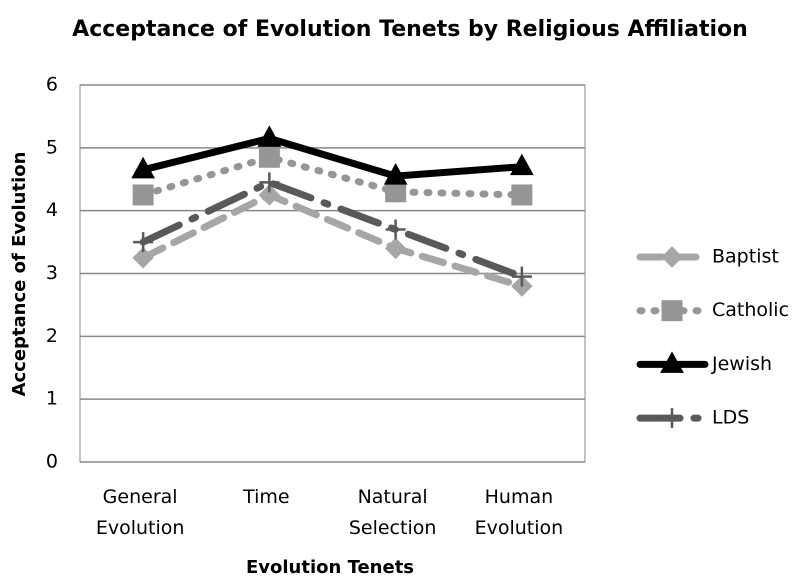 Image resolution: width=799 pixels, height=583 pixels. Describe the element at coordinates (330, 567) in the screenshot. I see `x-axis-label: Evolution Tenets` at that location.